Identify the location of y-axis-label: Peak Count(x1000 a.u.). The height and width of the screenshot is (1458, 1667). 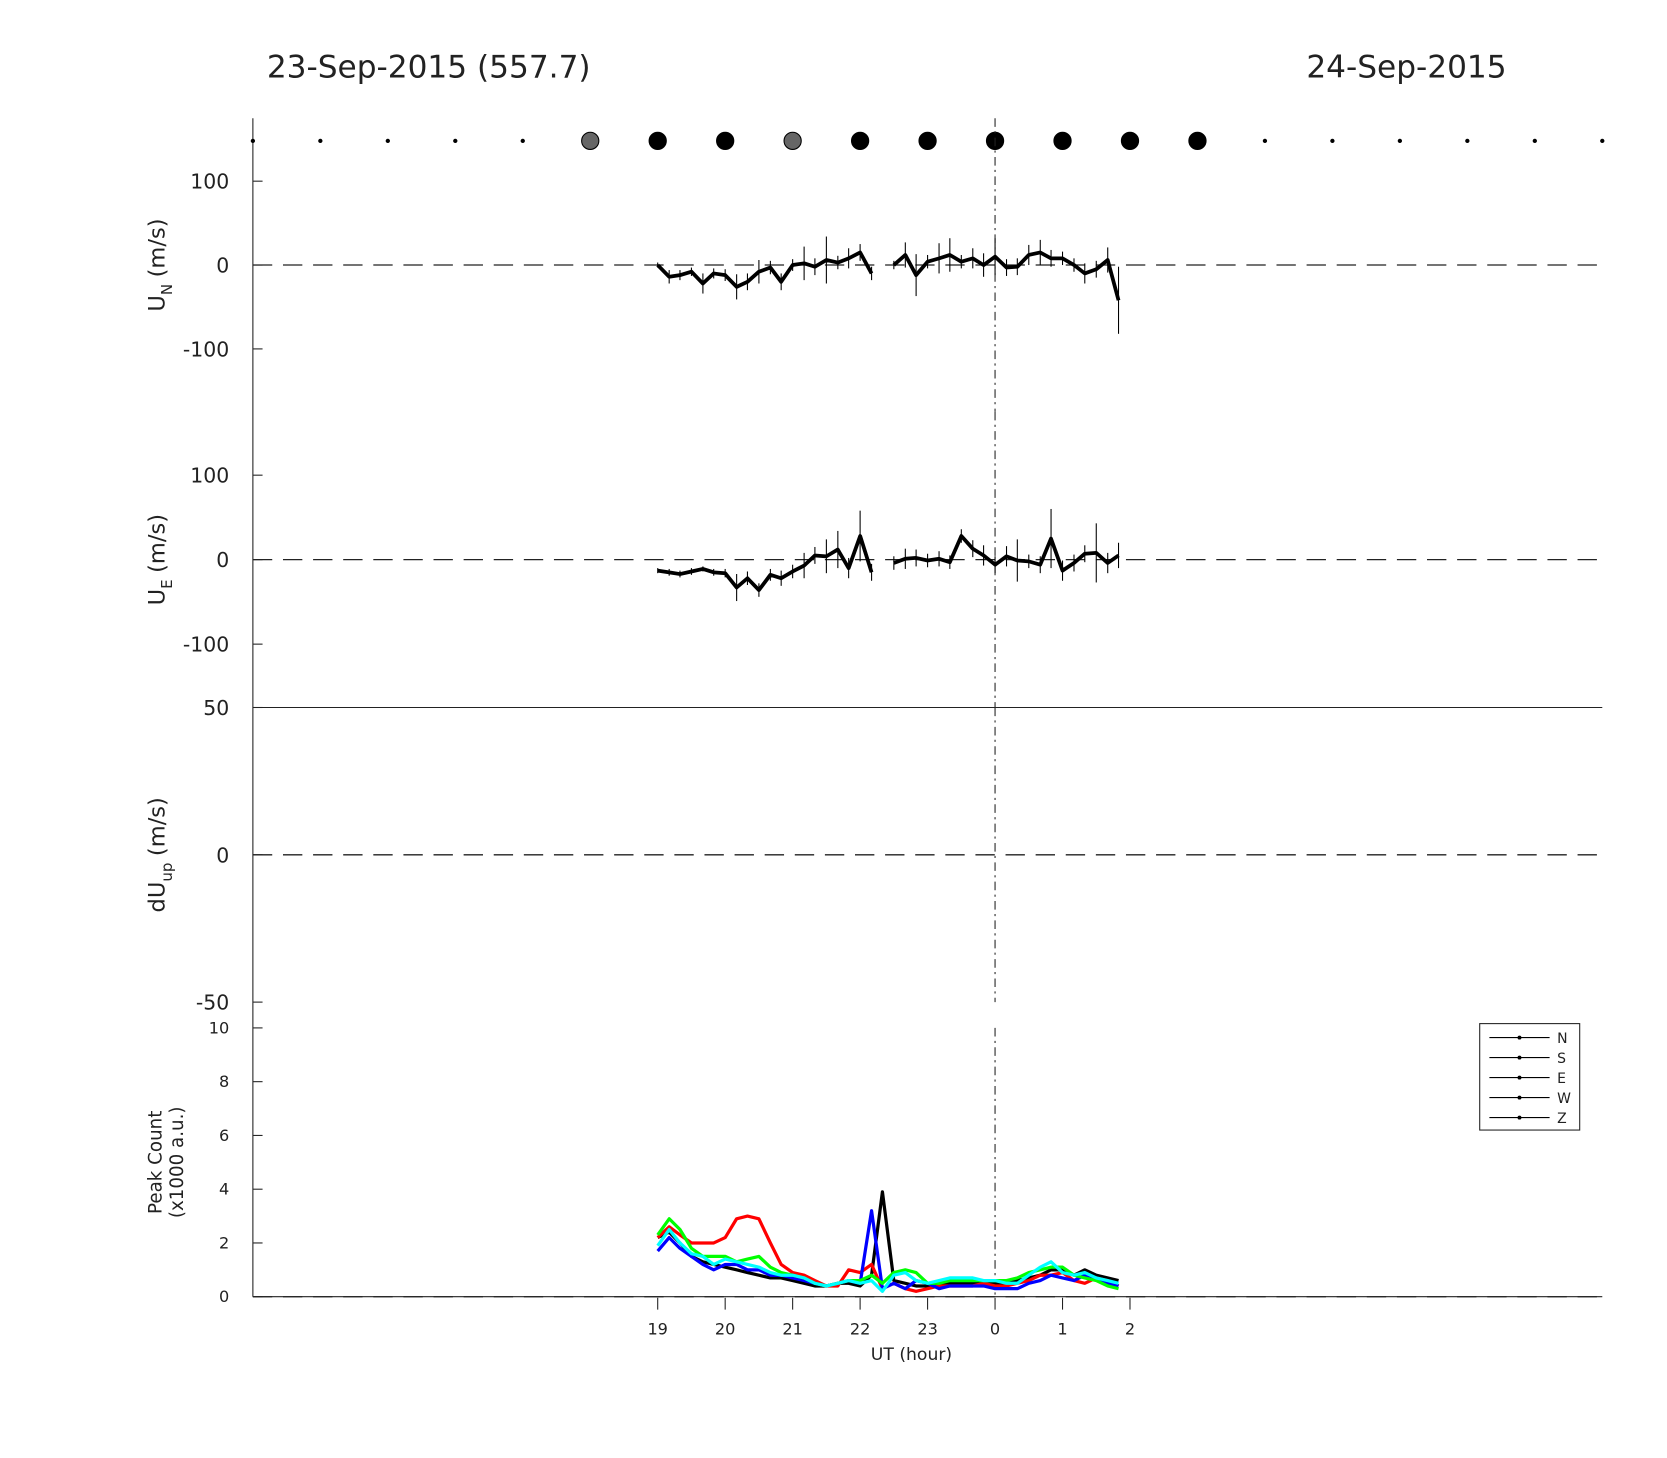
(166, 1162).